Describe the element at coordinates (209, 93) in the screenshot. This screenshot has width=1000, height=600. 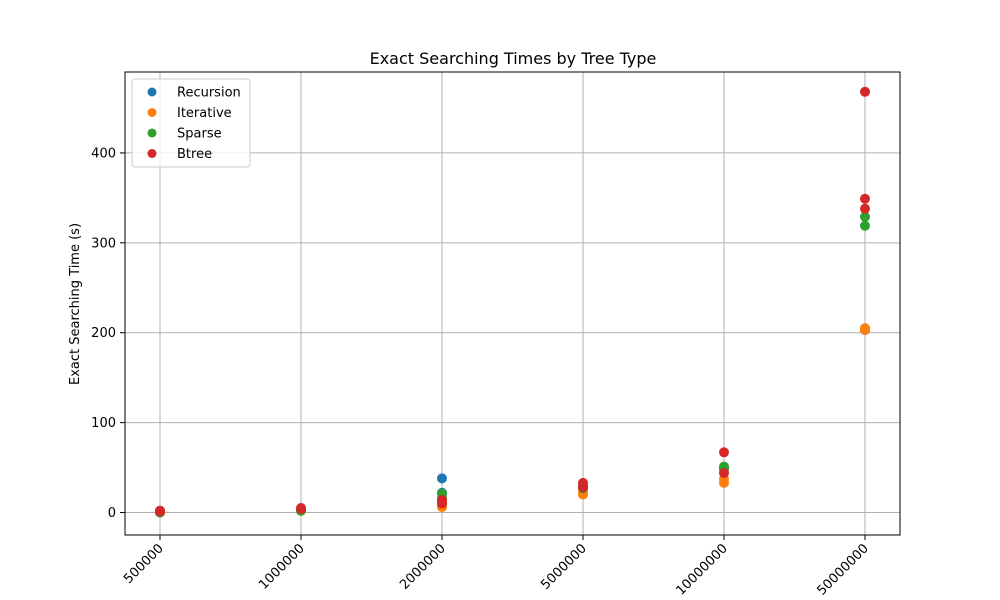
I see `legend-label-recursion: Recursion` at that location.